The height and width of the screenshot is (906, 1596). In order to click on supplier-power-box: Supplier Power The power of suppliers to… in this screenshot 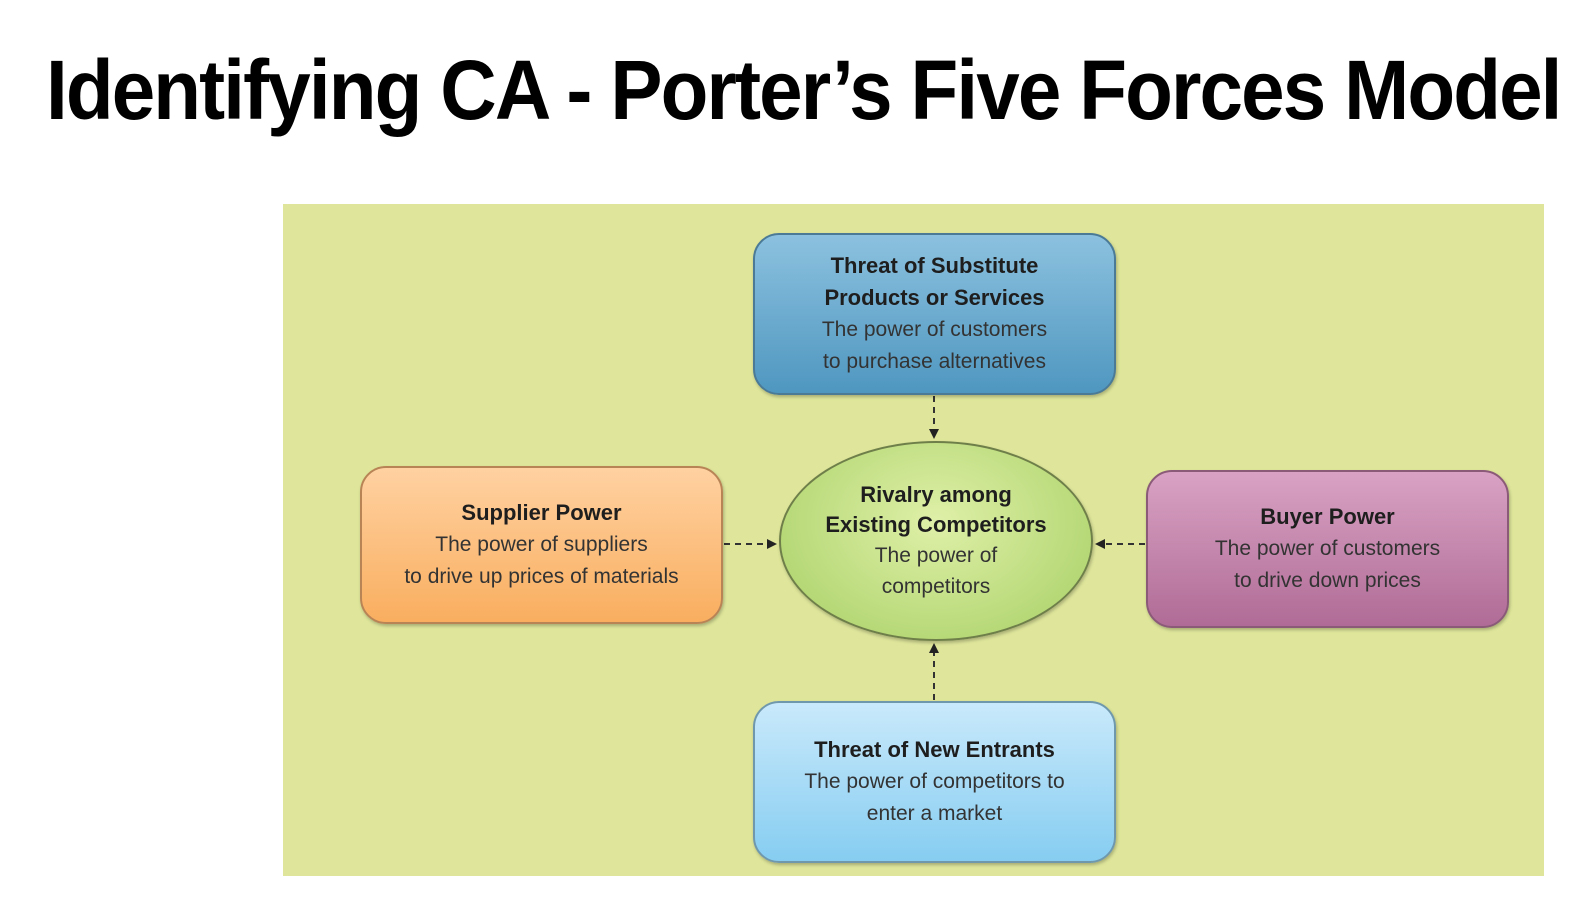, I will do `click(541, 545)`.